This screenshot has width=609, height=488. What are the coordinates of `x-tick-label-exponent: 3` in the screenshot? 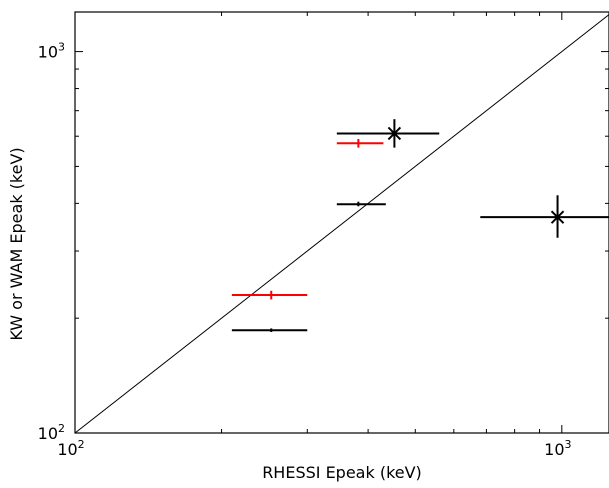 It's located at (568, 444).